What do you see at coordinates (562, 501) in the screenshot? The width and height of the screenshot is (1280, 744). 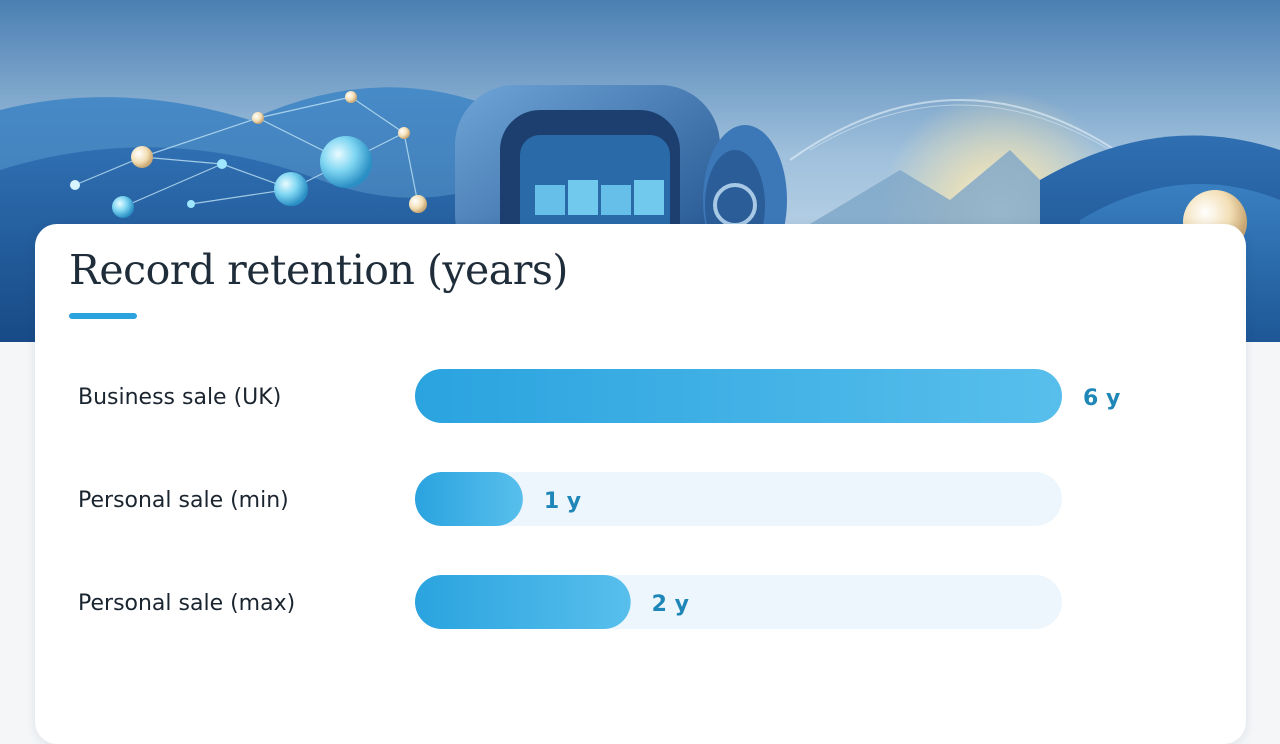 I see `value-label: 1 y` at bounding box center [562, 501].